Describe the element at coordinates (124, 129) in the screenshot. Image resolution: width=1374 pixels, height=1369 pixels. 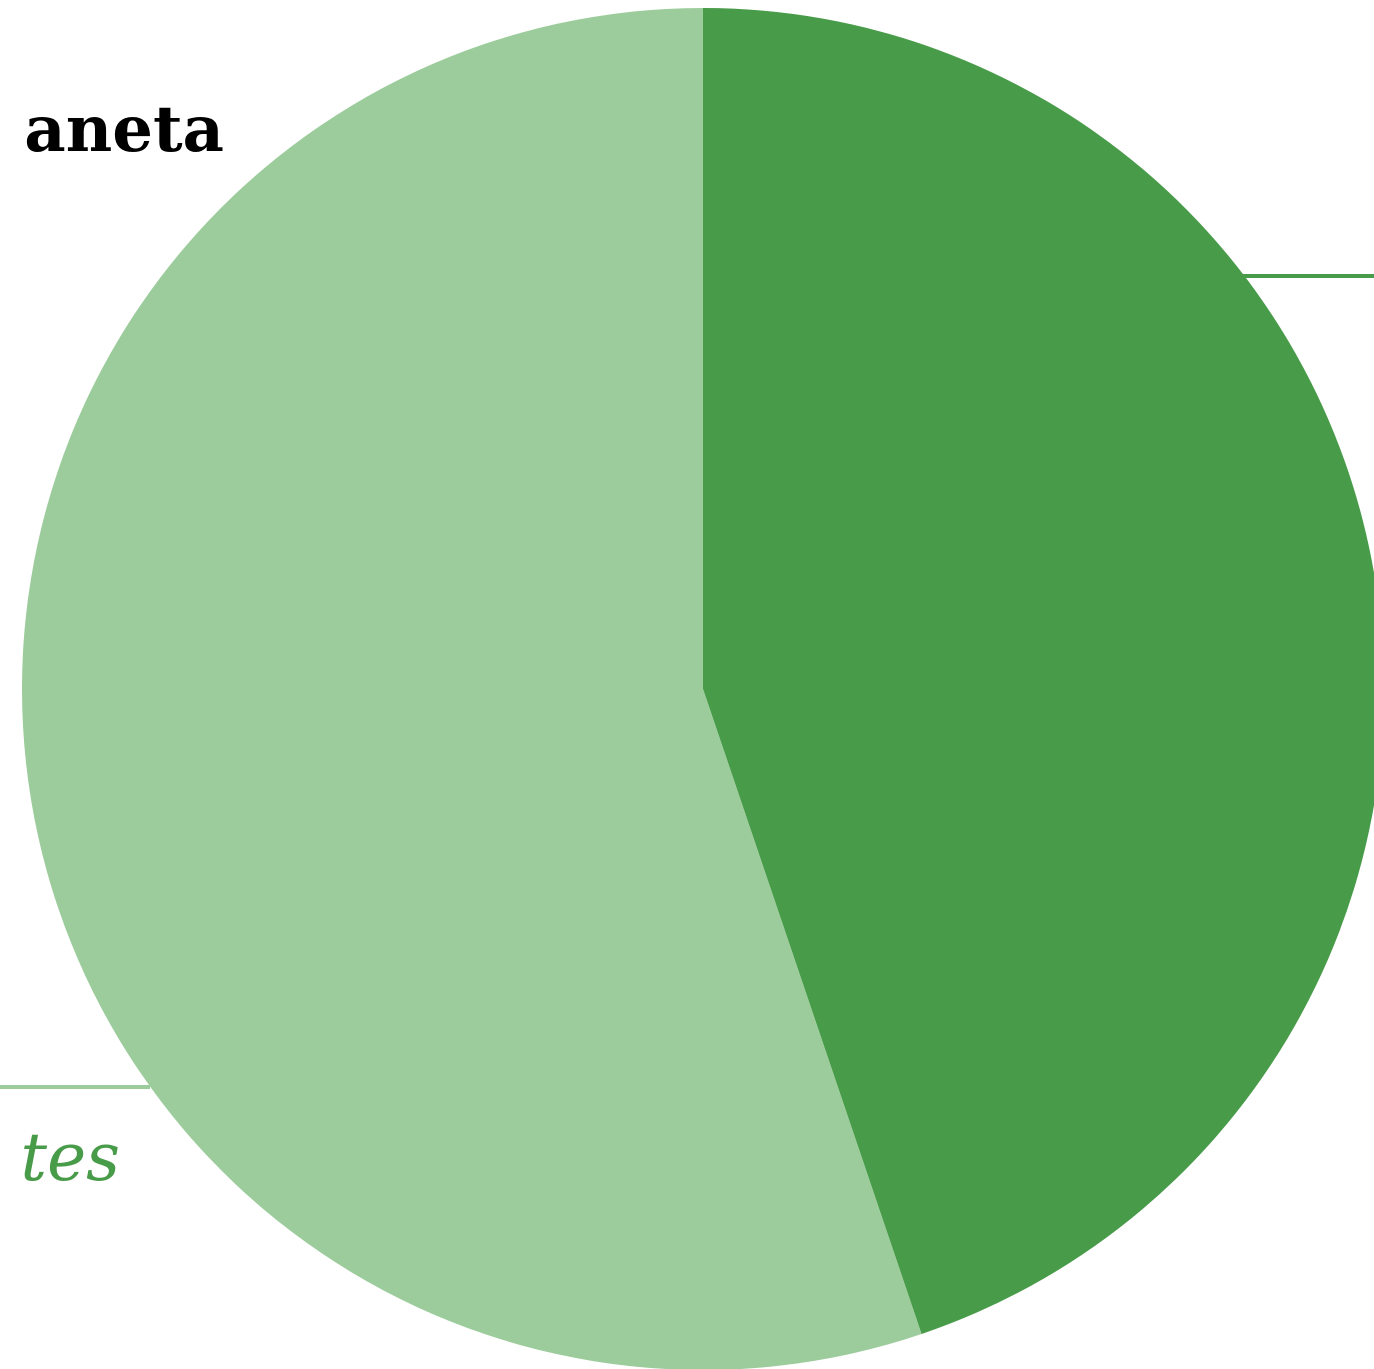
I see `chart-title: aneta` at that location.